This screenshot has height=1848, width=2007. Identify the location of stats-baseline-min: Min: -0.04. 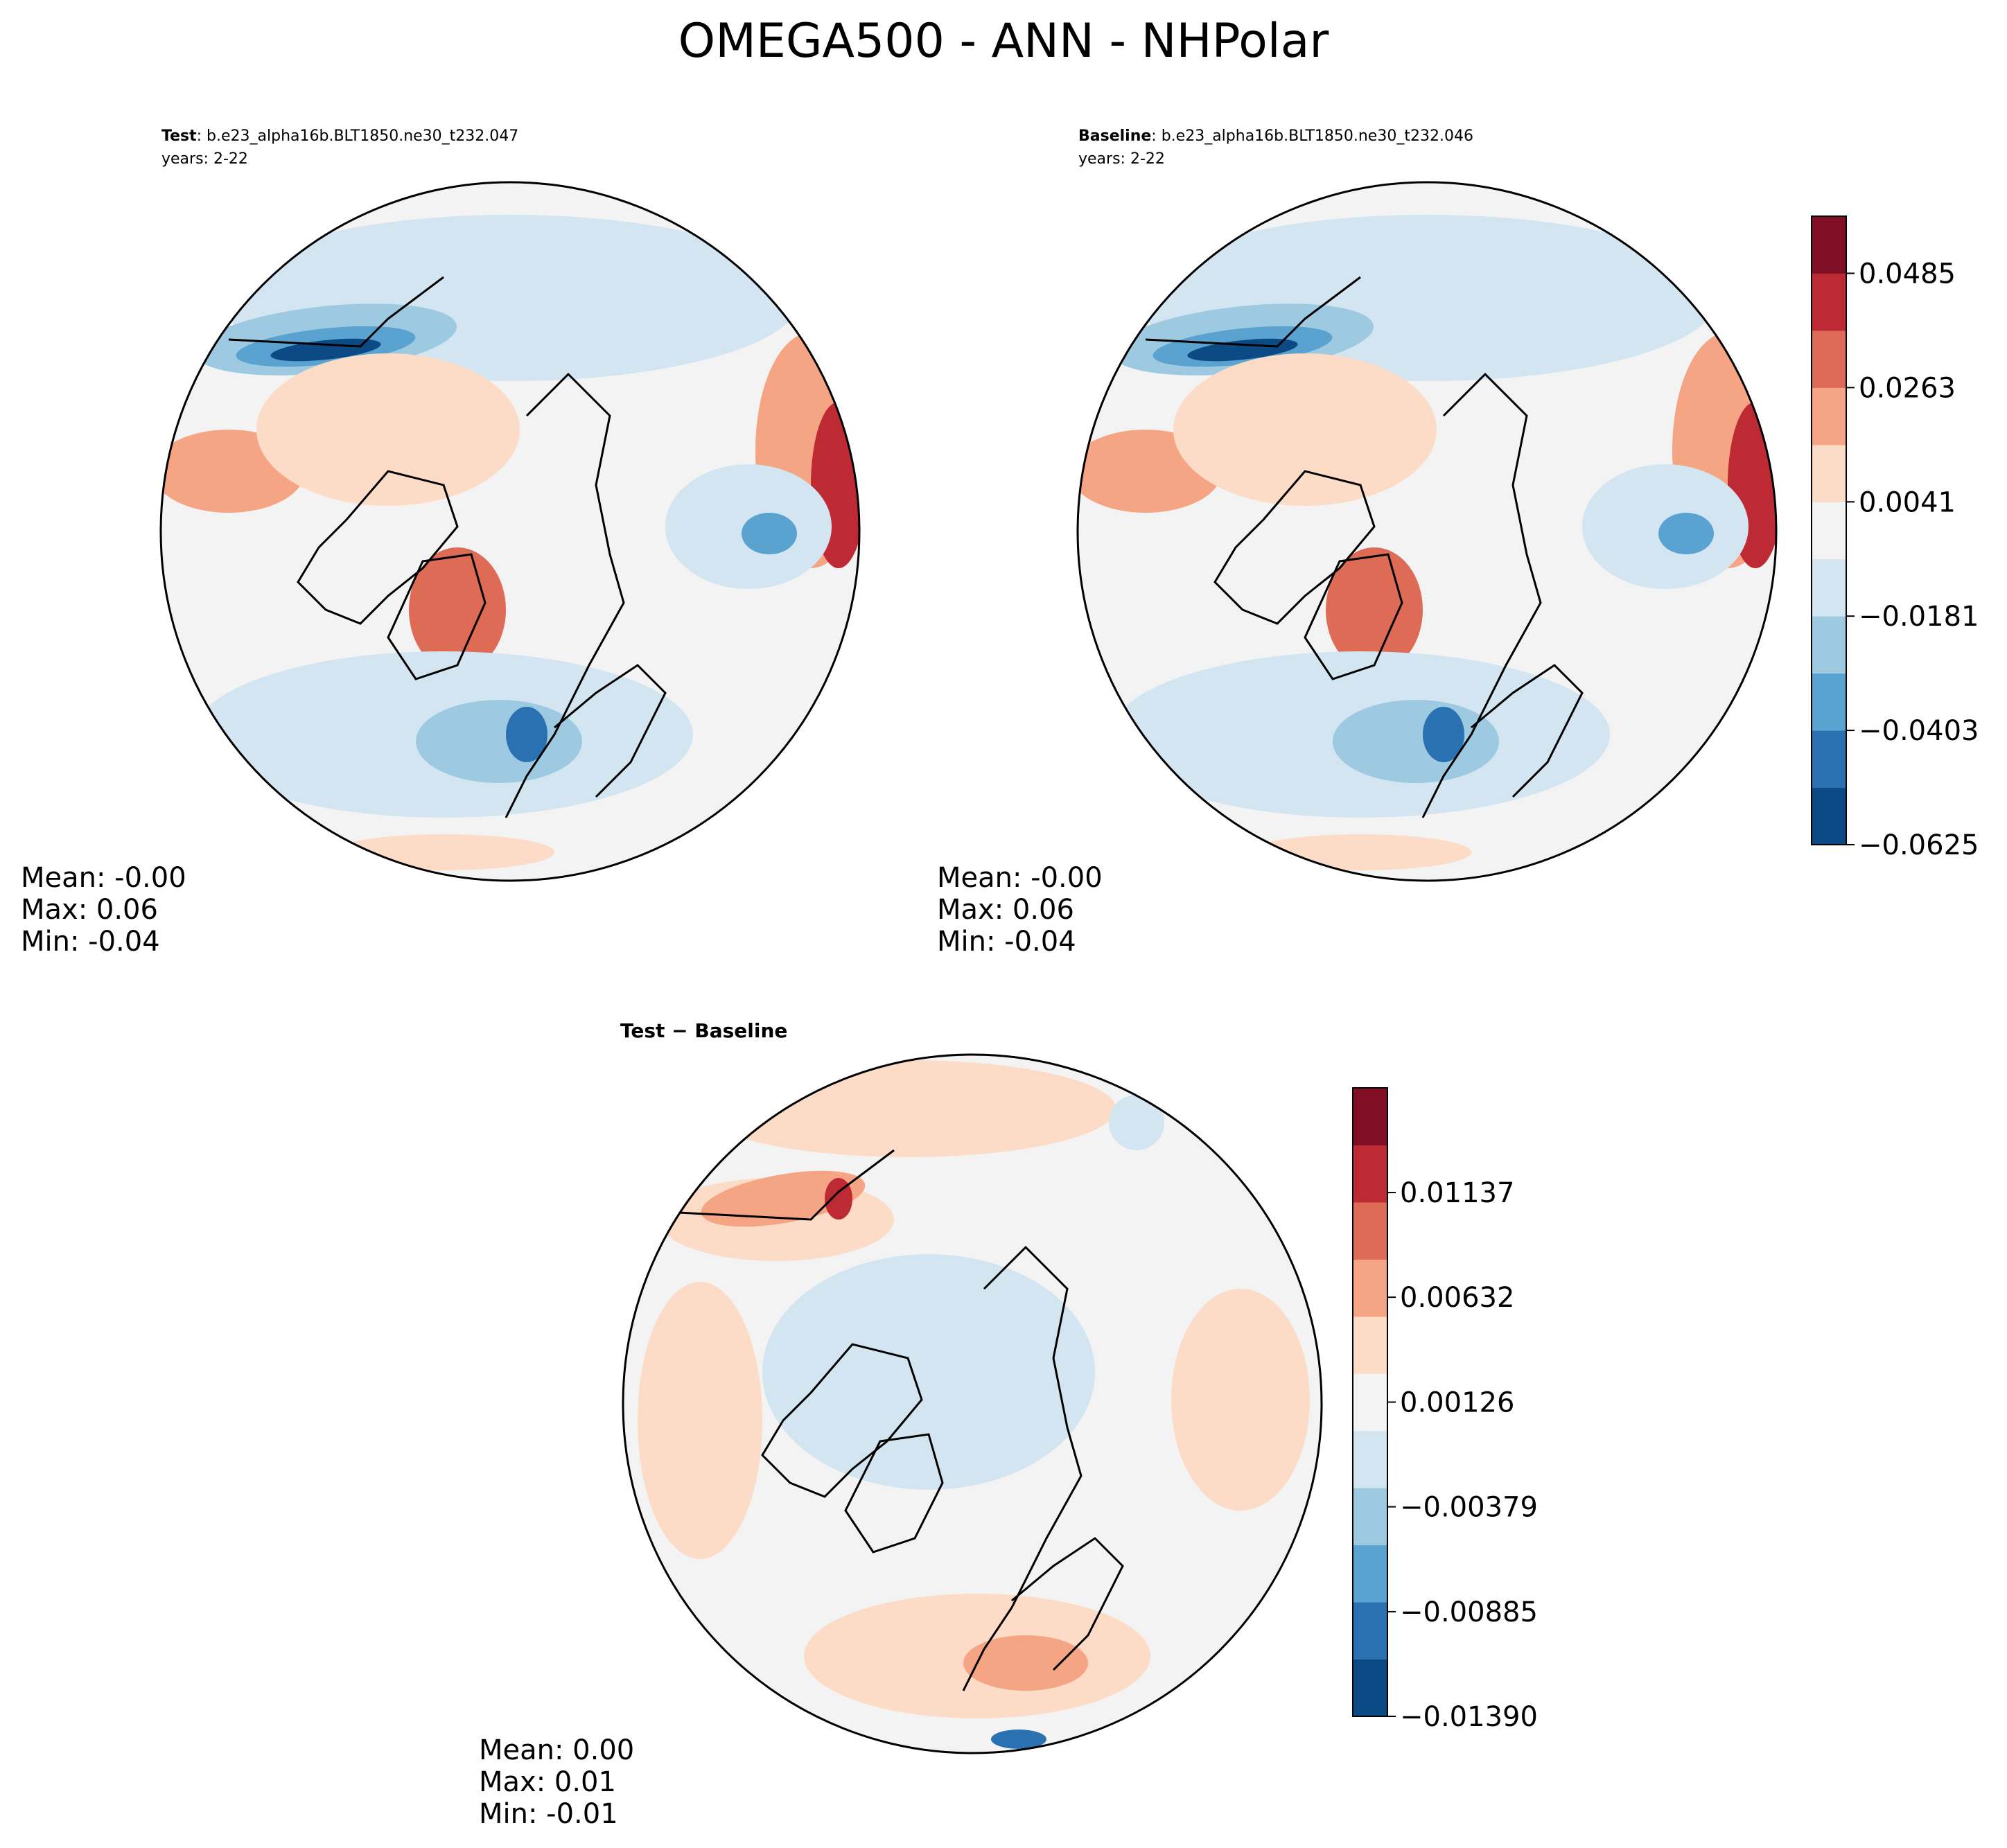
(1006, 942).